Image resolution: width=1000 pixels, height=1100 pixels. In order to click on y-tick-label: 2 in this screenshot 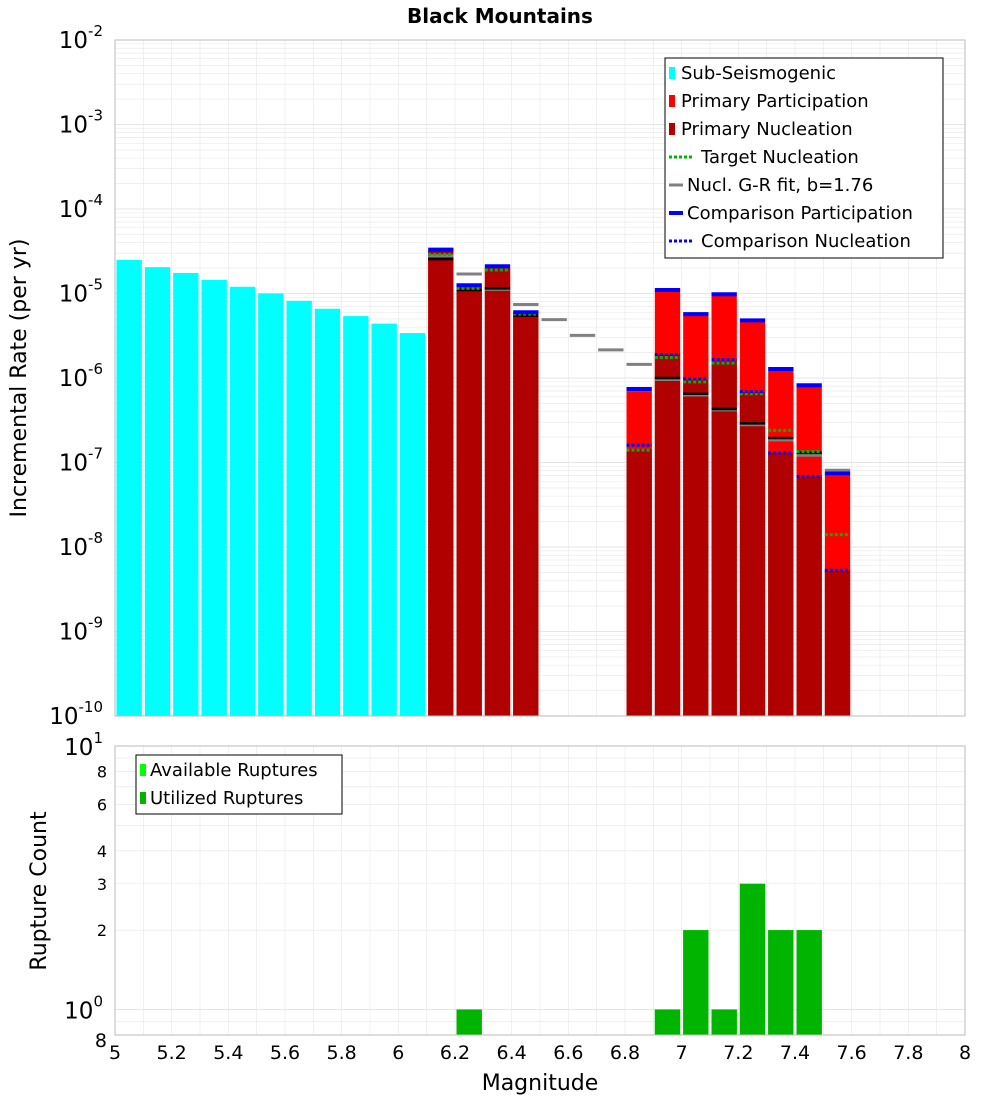, I will do `click(102, 930)`.